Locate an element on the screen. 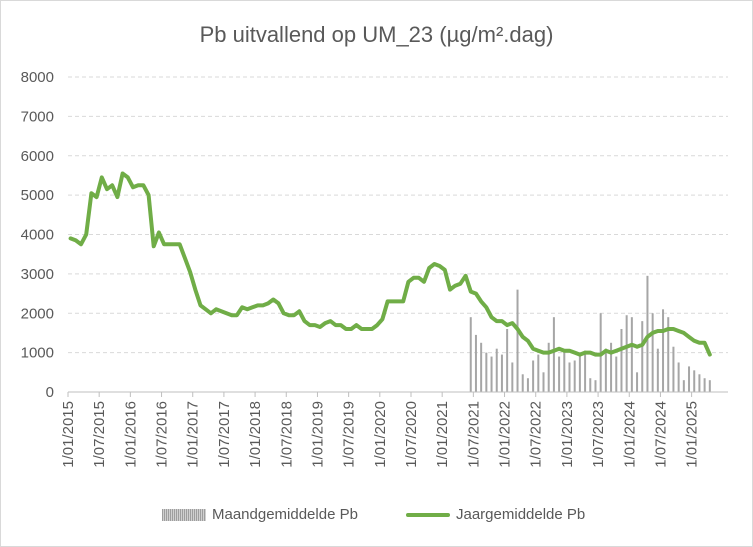  legend-label-bars: Maandgemiddelde Pb is located at coordinates (285, 514).